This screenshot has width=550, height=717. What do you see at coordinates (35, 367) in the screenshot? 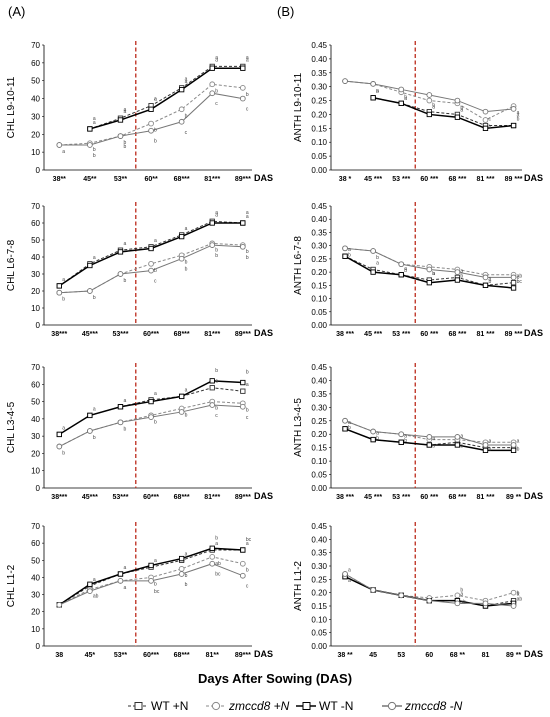
I see `y-tick-label: 70` at bounding box center [35, 367].